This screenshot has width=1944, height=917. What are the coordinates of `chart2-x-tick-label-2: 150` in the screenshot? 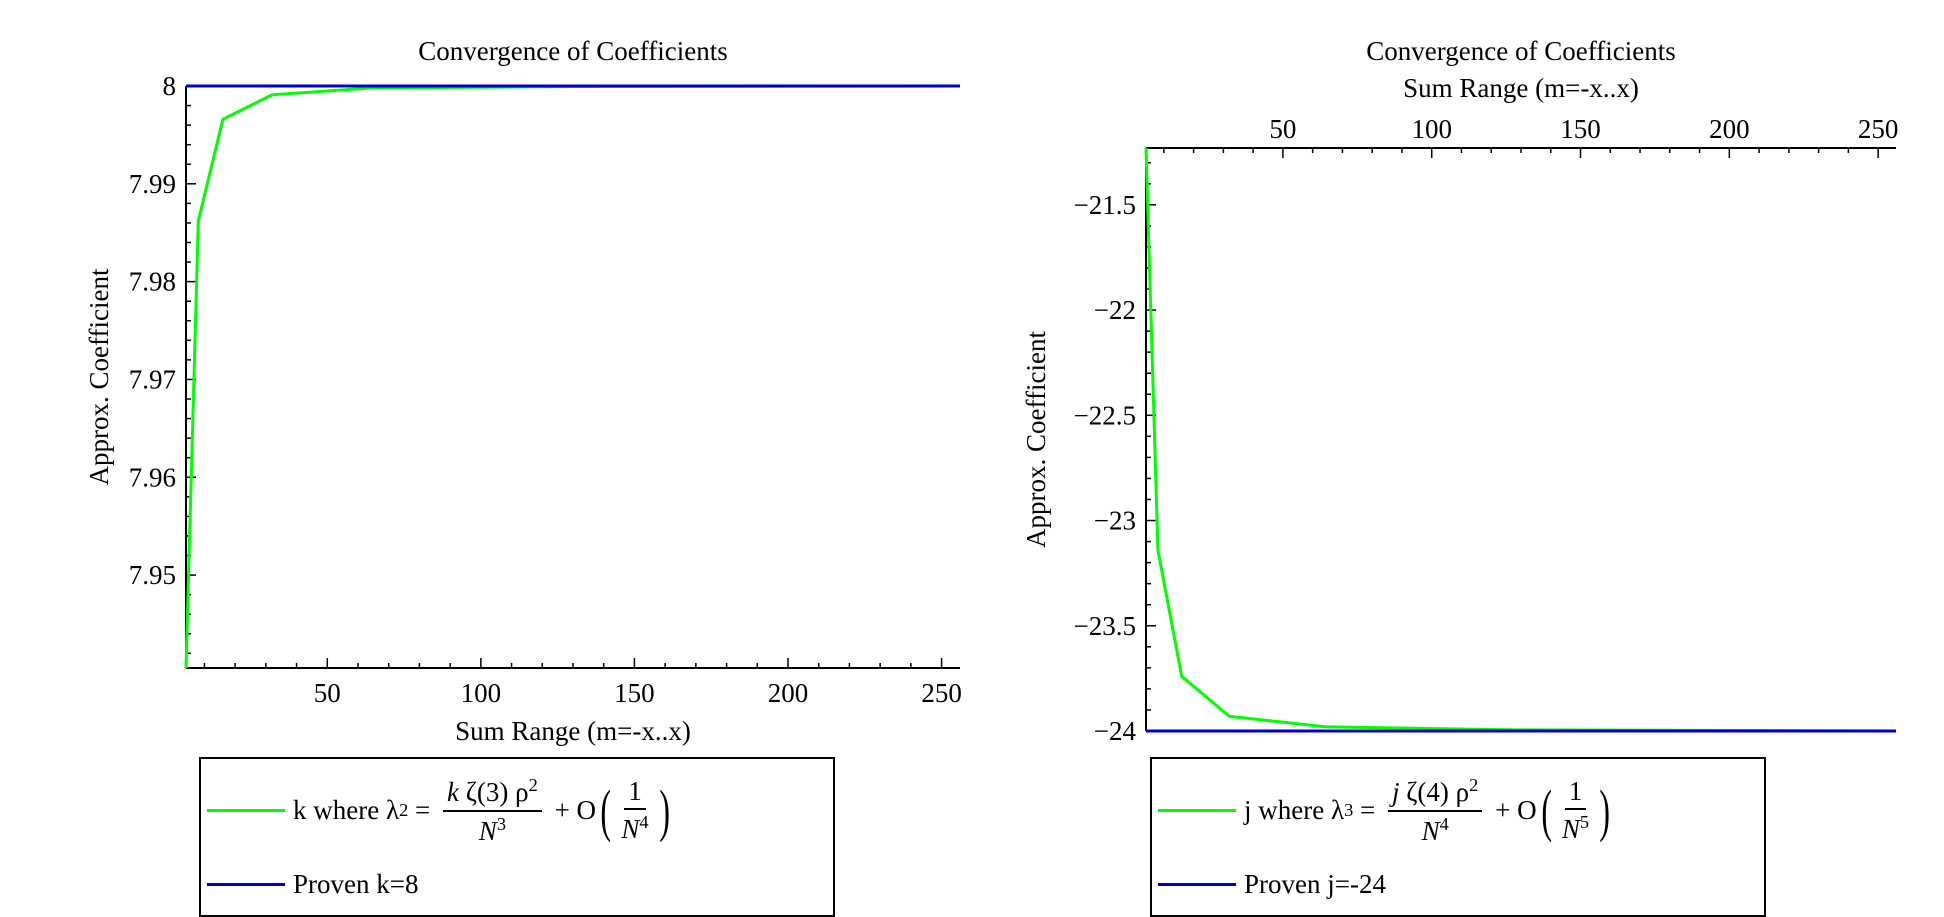 It's located at (1580, 129).